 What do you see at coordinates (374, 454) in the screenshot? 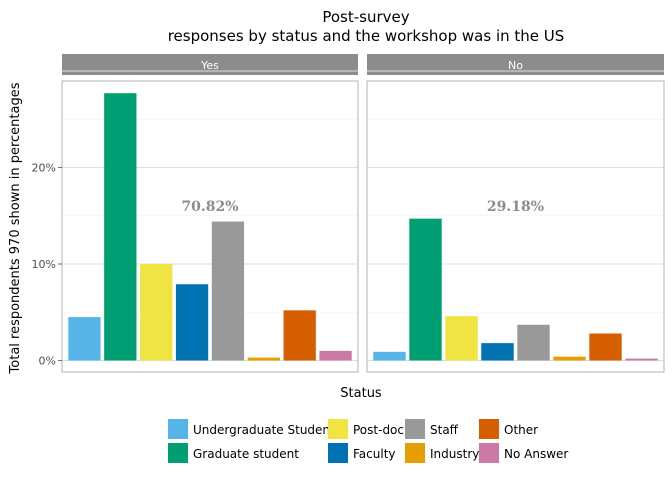
I see `legend-label: Faculty` at bounding box center [374, 454].